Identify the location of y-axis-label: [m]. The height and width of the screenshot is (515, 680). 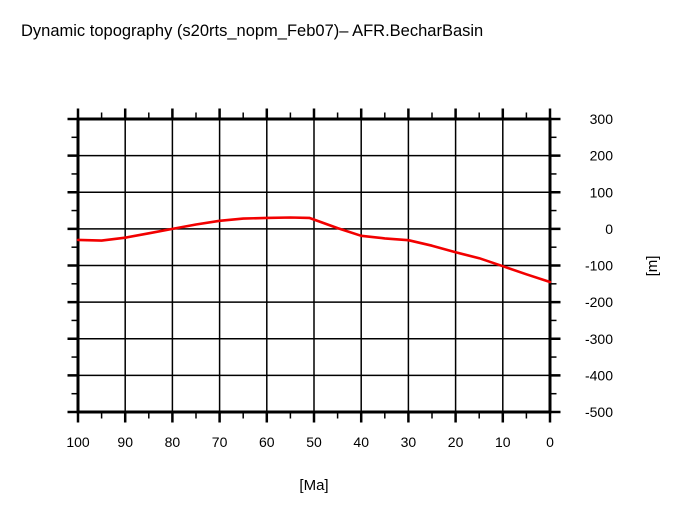
(652, 266).